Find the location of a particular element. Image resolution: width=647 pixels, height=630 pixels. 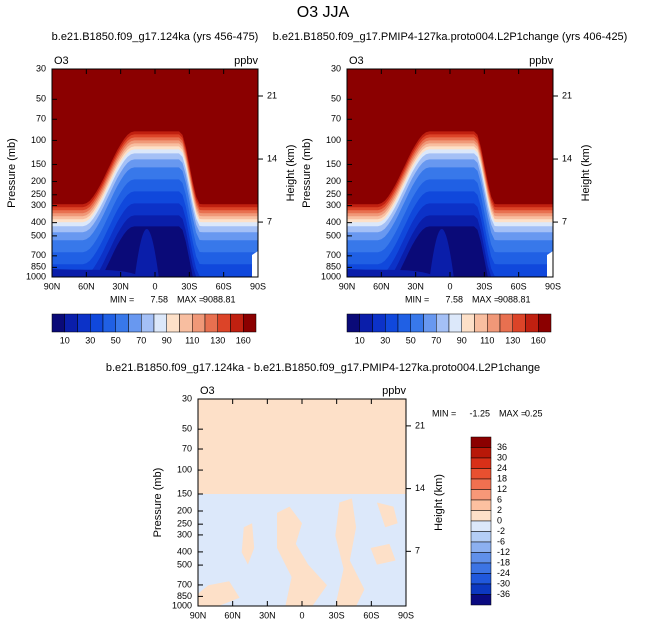

colorbar-label: -18 is located at coordinates (503, 562).